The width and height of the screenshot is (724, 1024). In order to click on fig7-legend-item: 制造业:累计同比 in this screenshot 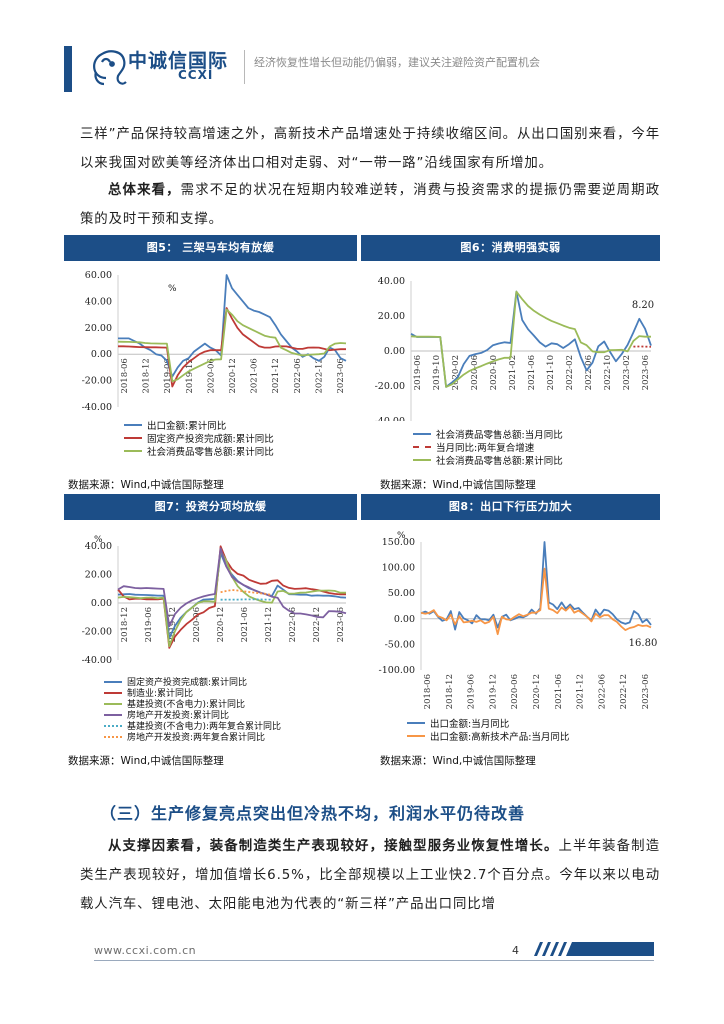, I will do `click(192, 693)`.